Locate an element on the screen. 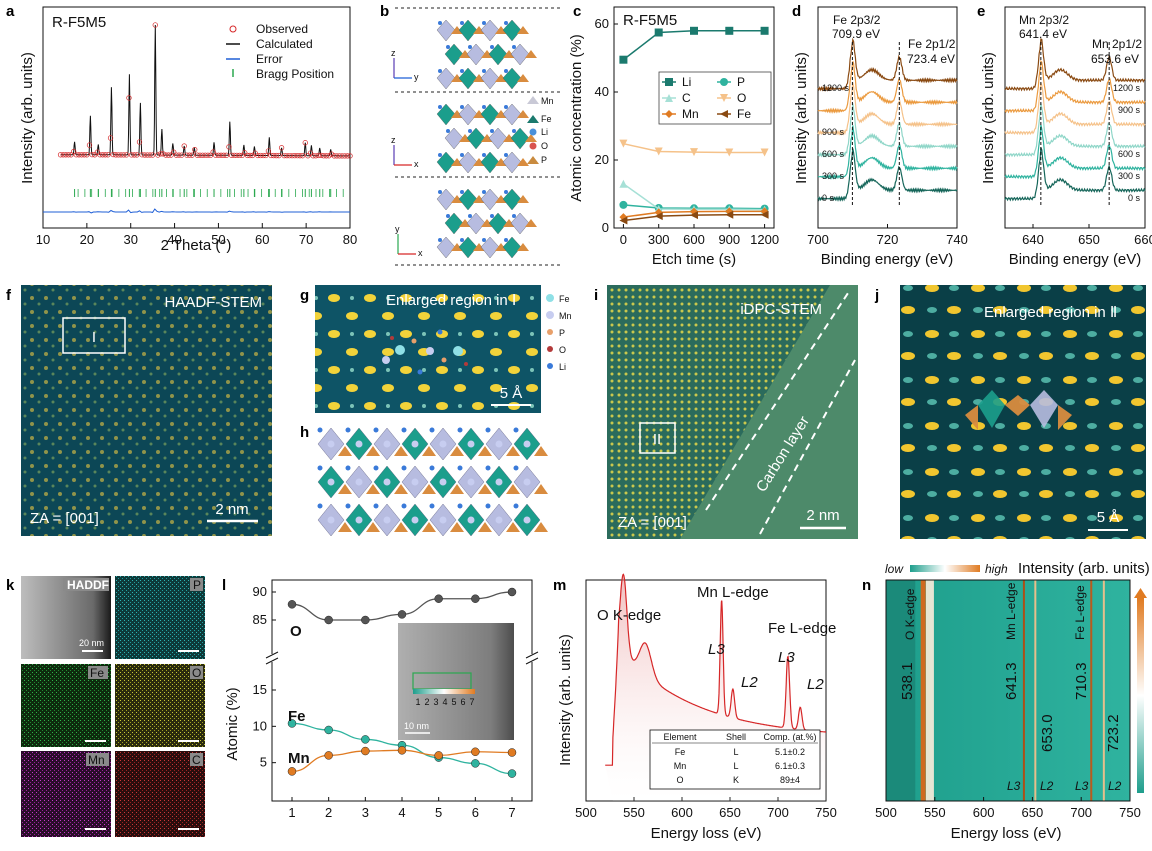  b-axis-z2: z is located at coordinates (393, 140).